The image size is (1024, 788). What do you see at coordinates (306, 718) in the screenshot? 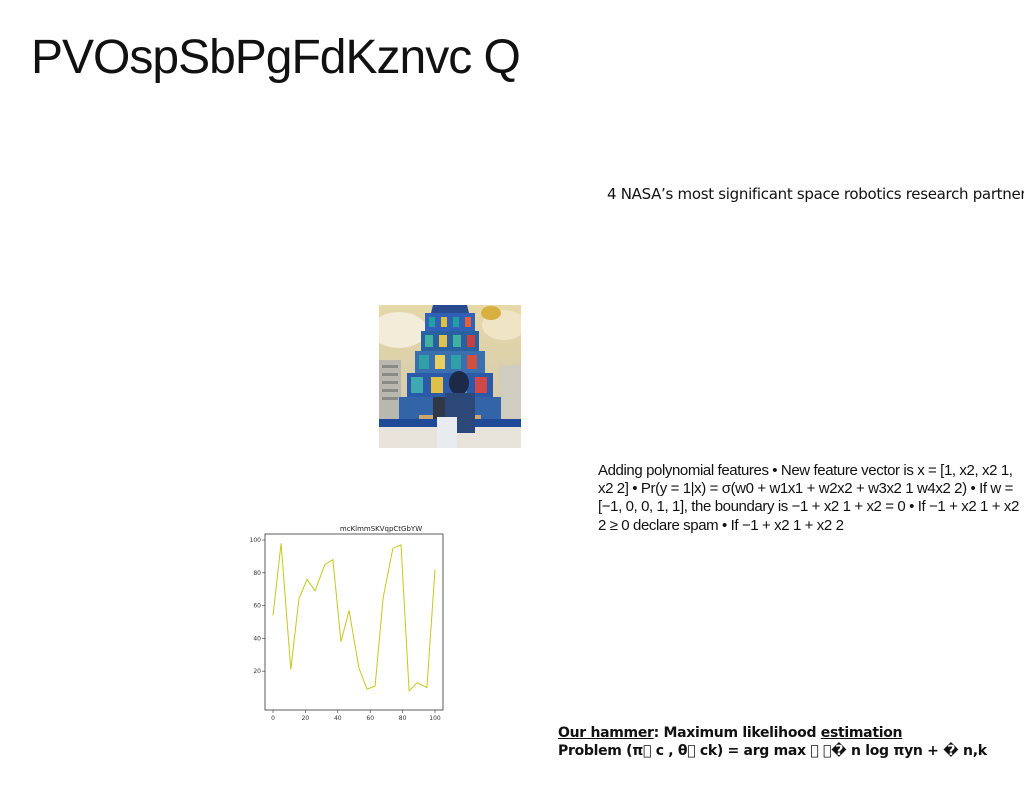
I see `x-tick-label: 20` at bounding box center [306, 718].